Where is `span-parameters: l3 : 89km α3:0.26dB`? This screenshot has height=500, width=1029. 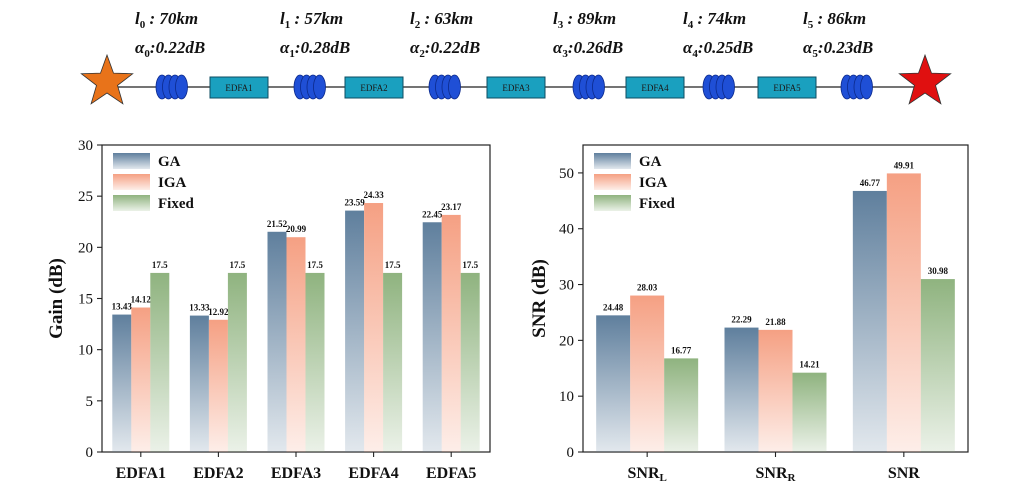 span-parameters: l3 : 89km α3:0.26dB is located at coordinates (588, 34).